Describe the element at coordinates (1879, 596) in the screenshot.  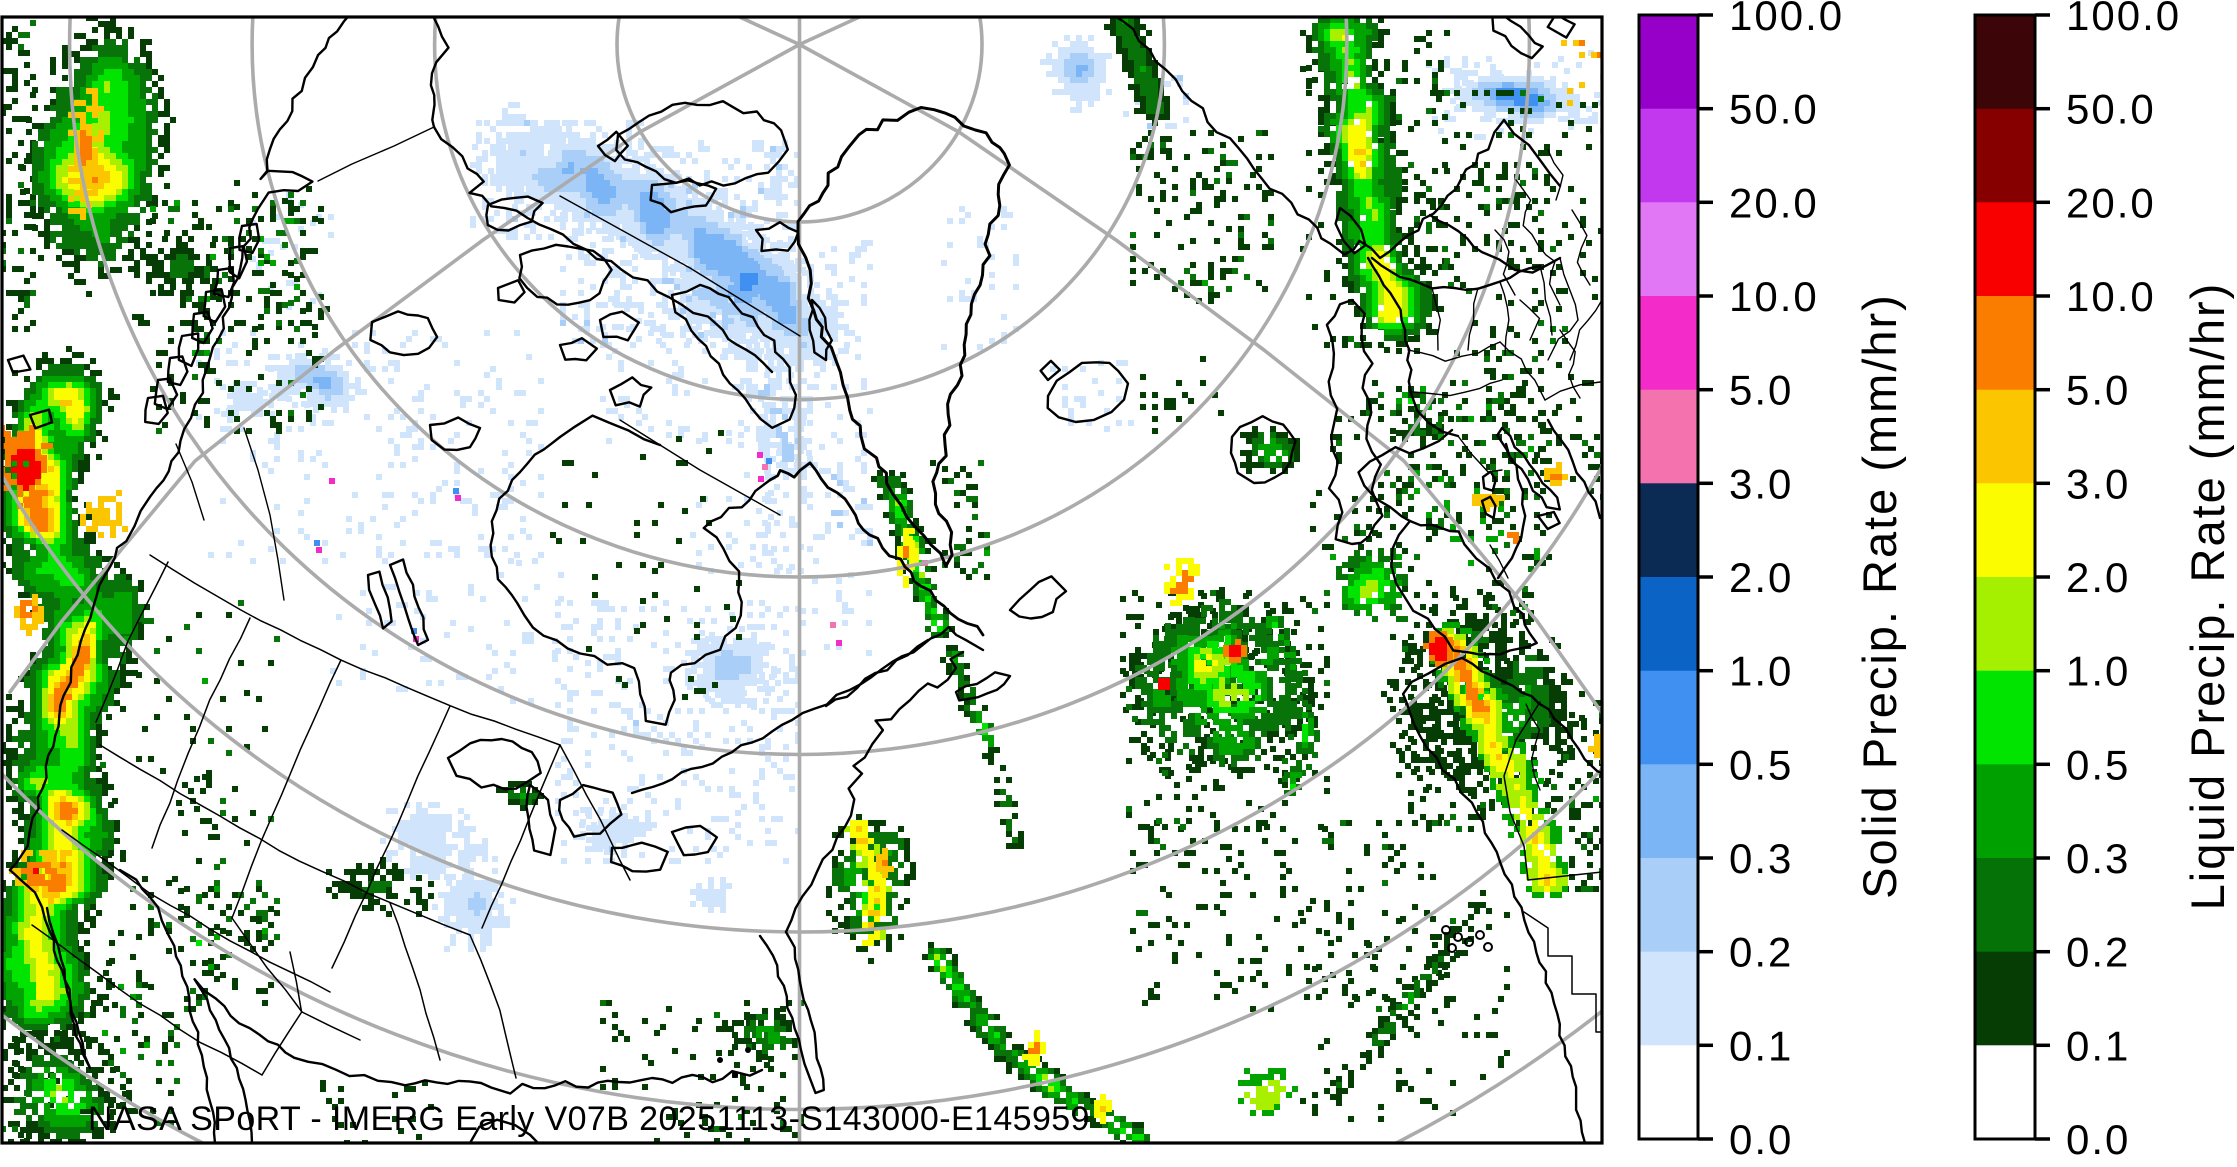
I see `svg-text: Solid Precip. Rate (mm/hr)` at that location.